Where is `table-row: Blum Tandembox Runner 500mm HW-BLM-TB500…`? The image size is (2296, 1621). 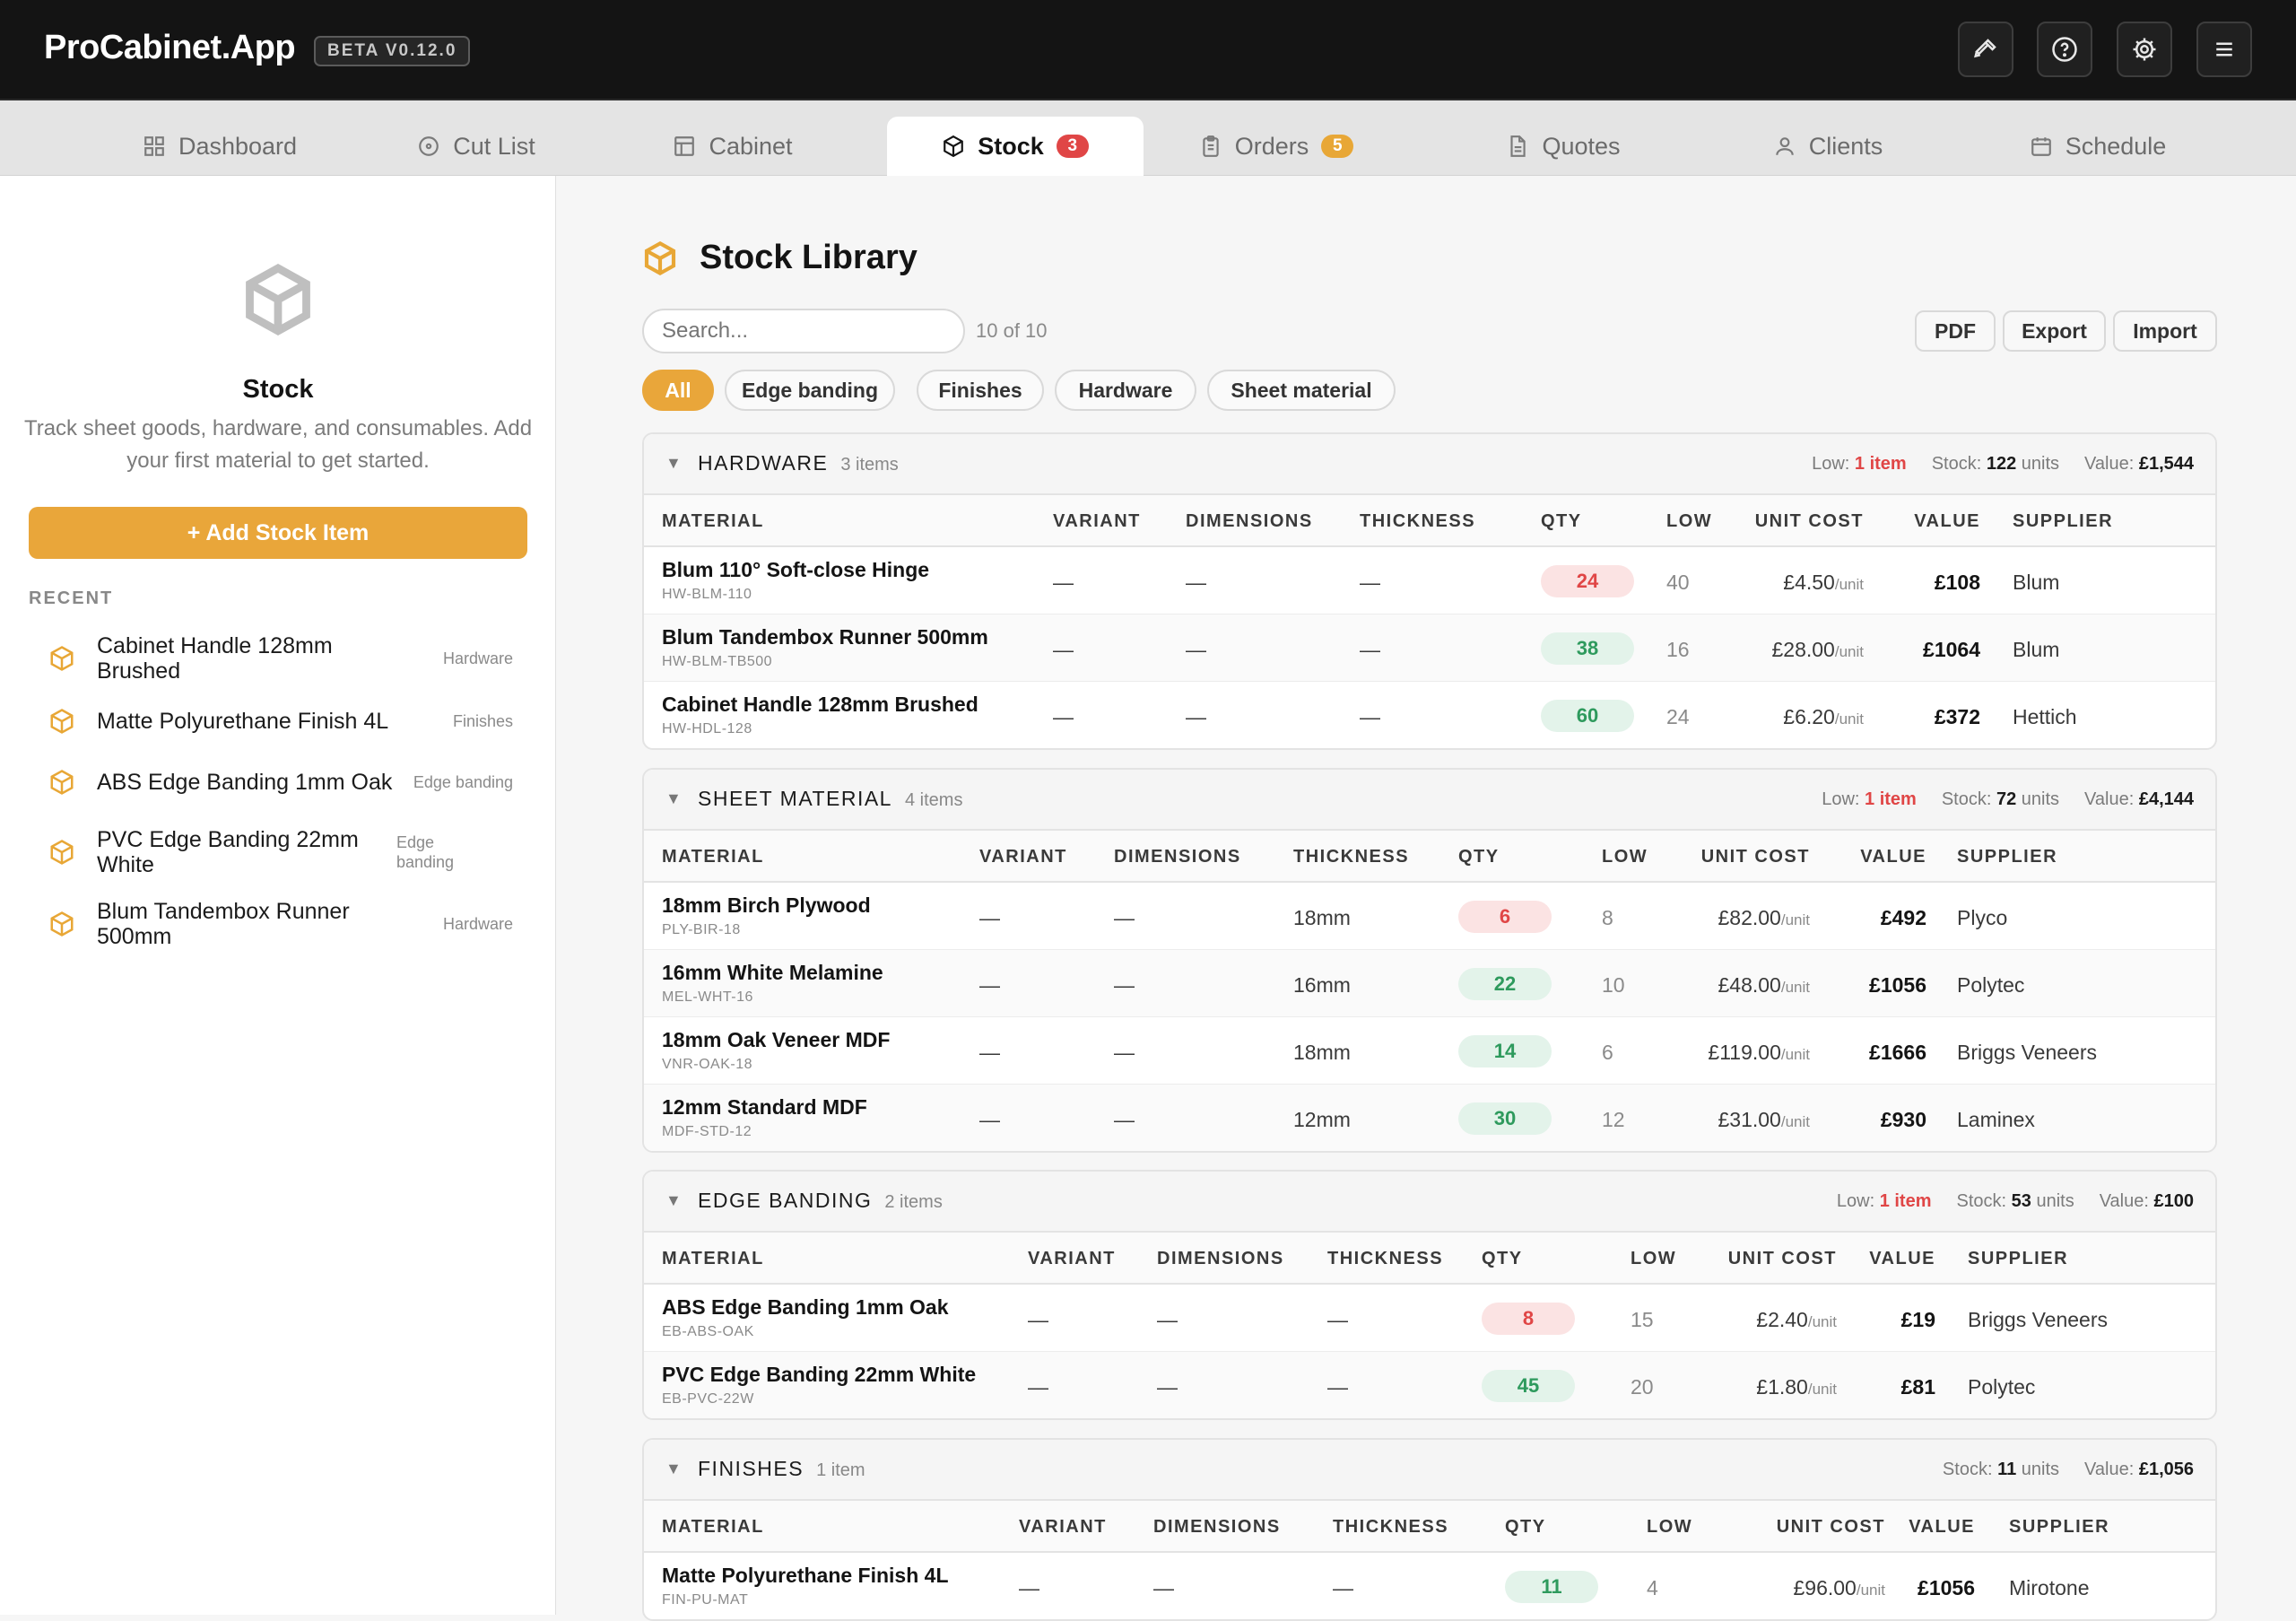 table-row: Blum Tandembox Runner 500mm HW-BLM-TB500… is located at coordinates (1429, 648).